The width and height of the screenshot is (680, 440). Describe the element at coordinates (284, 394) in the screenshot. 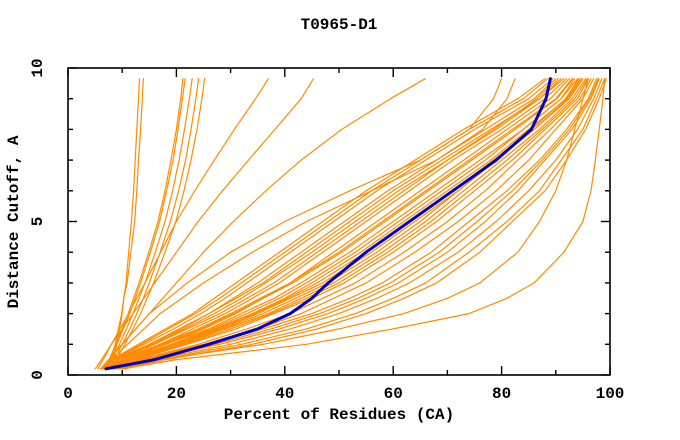

I see `x-tick-label: 40` at that location.